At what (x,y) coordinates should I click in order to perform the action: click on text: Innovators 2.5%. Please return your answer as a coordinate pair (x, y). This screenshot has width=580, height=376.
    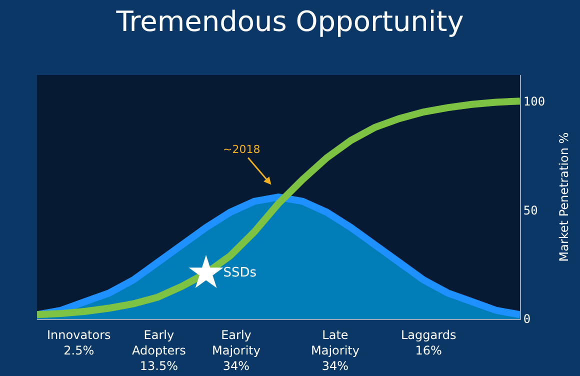
    Looking at the image, I should click on (79, 343).